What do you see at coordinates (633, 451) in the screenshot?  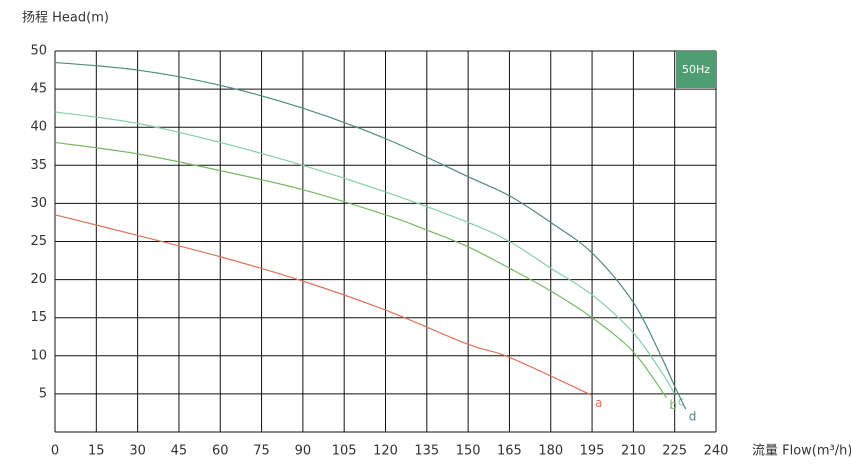 I see `x-tick-label: 210` at bounding box center [633, 451].